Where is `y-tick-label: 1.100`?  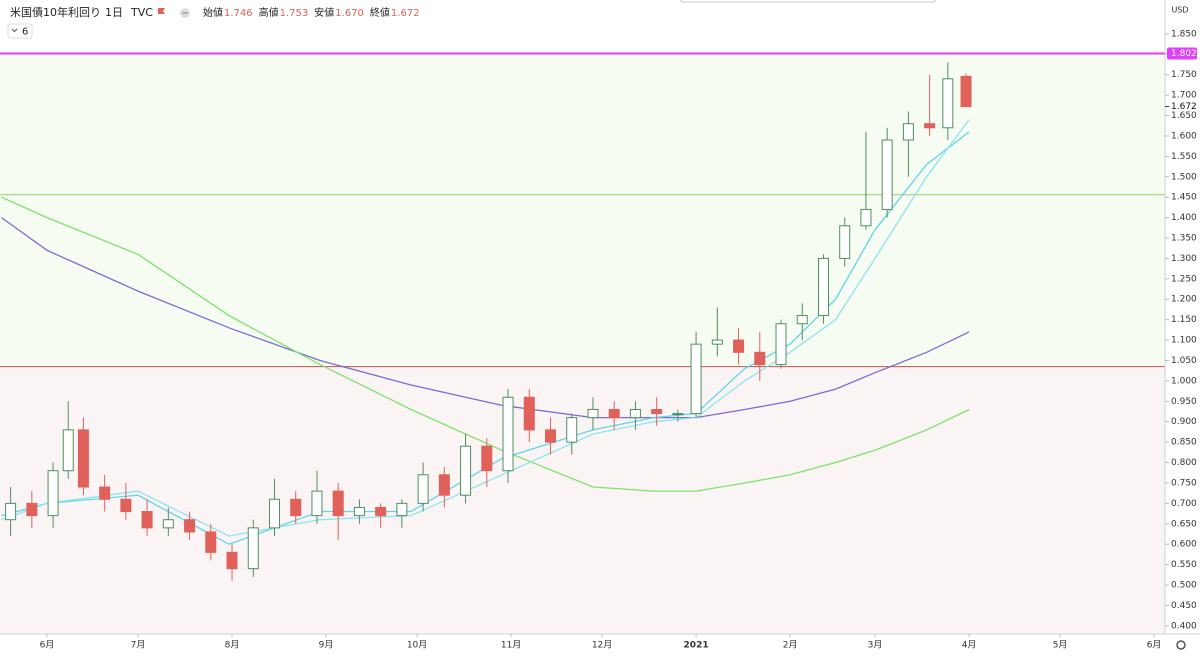 y-tick-label: 1.100 is located at coordinates (1184, 341).